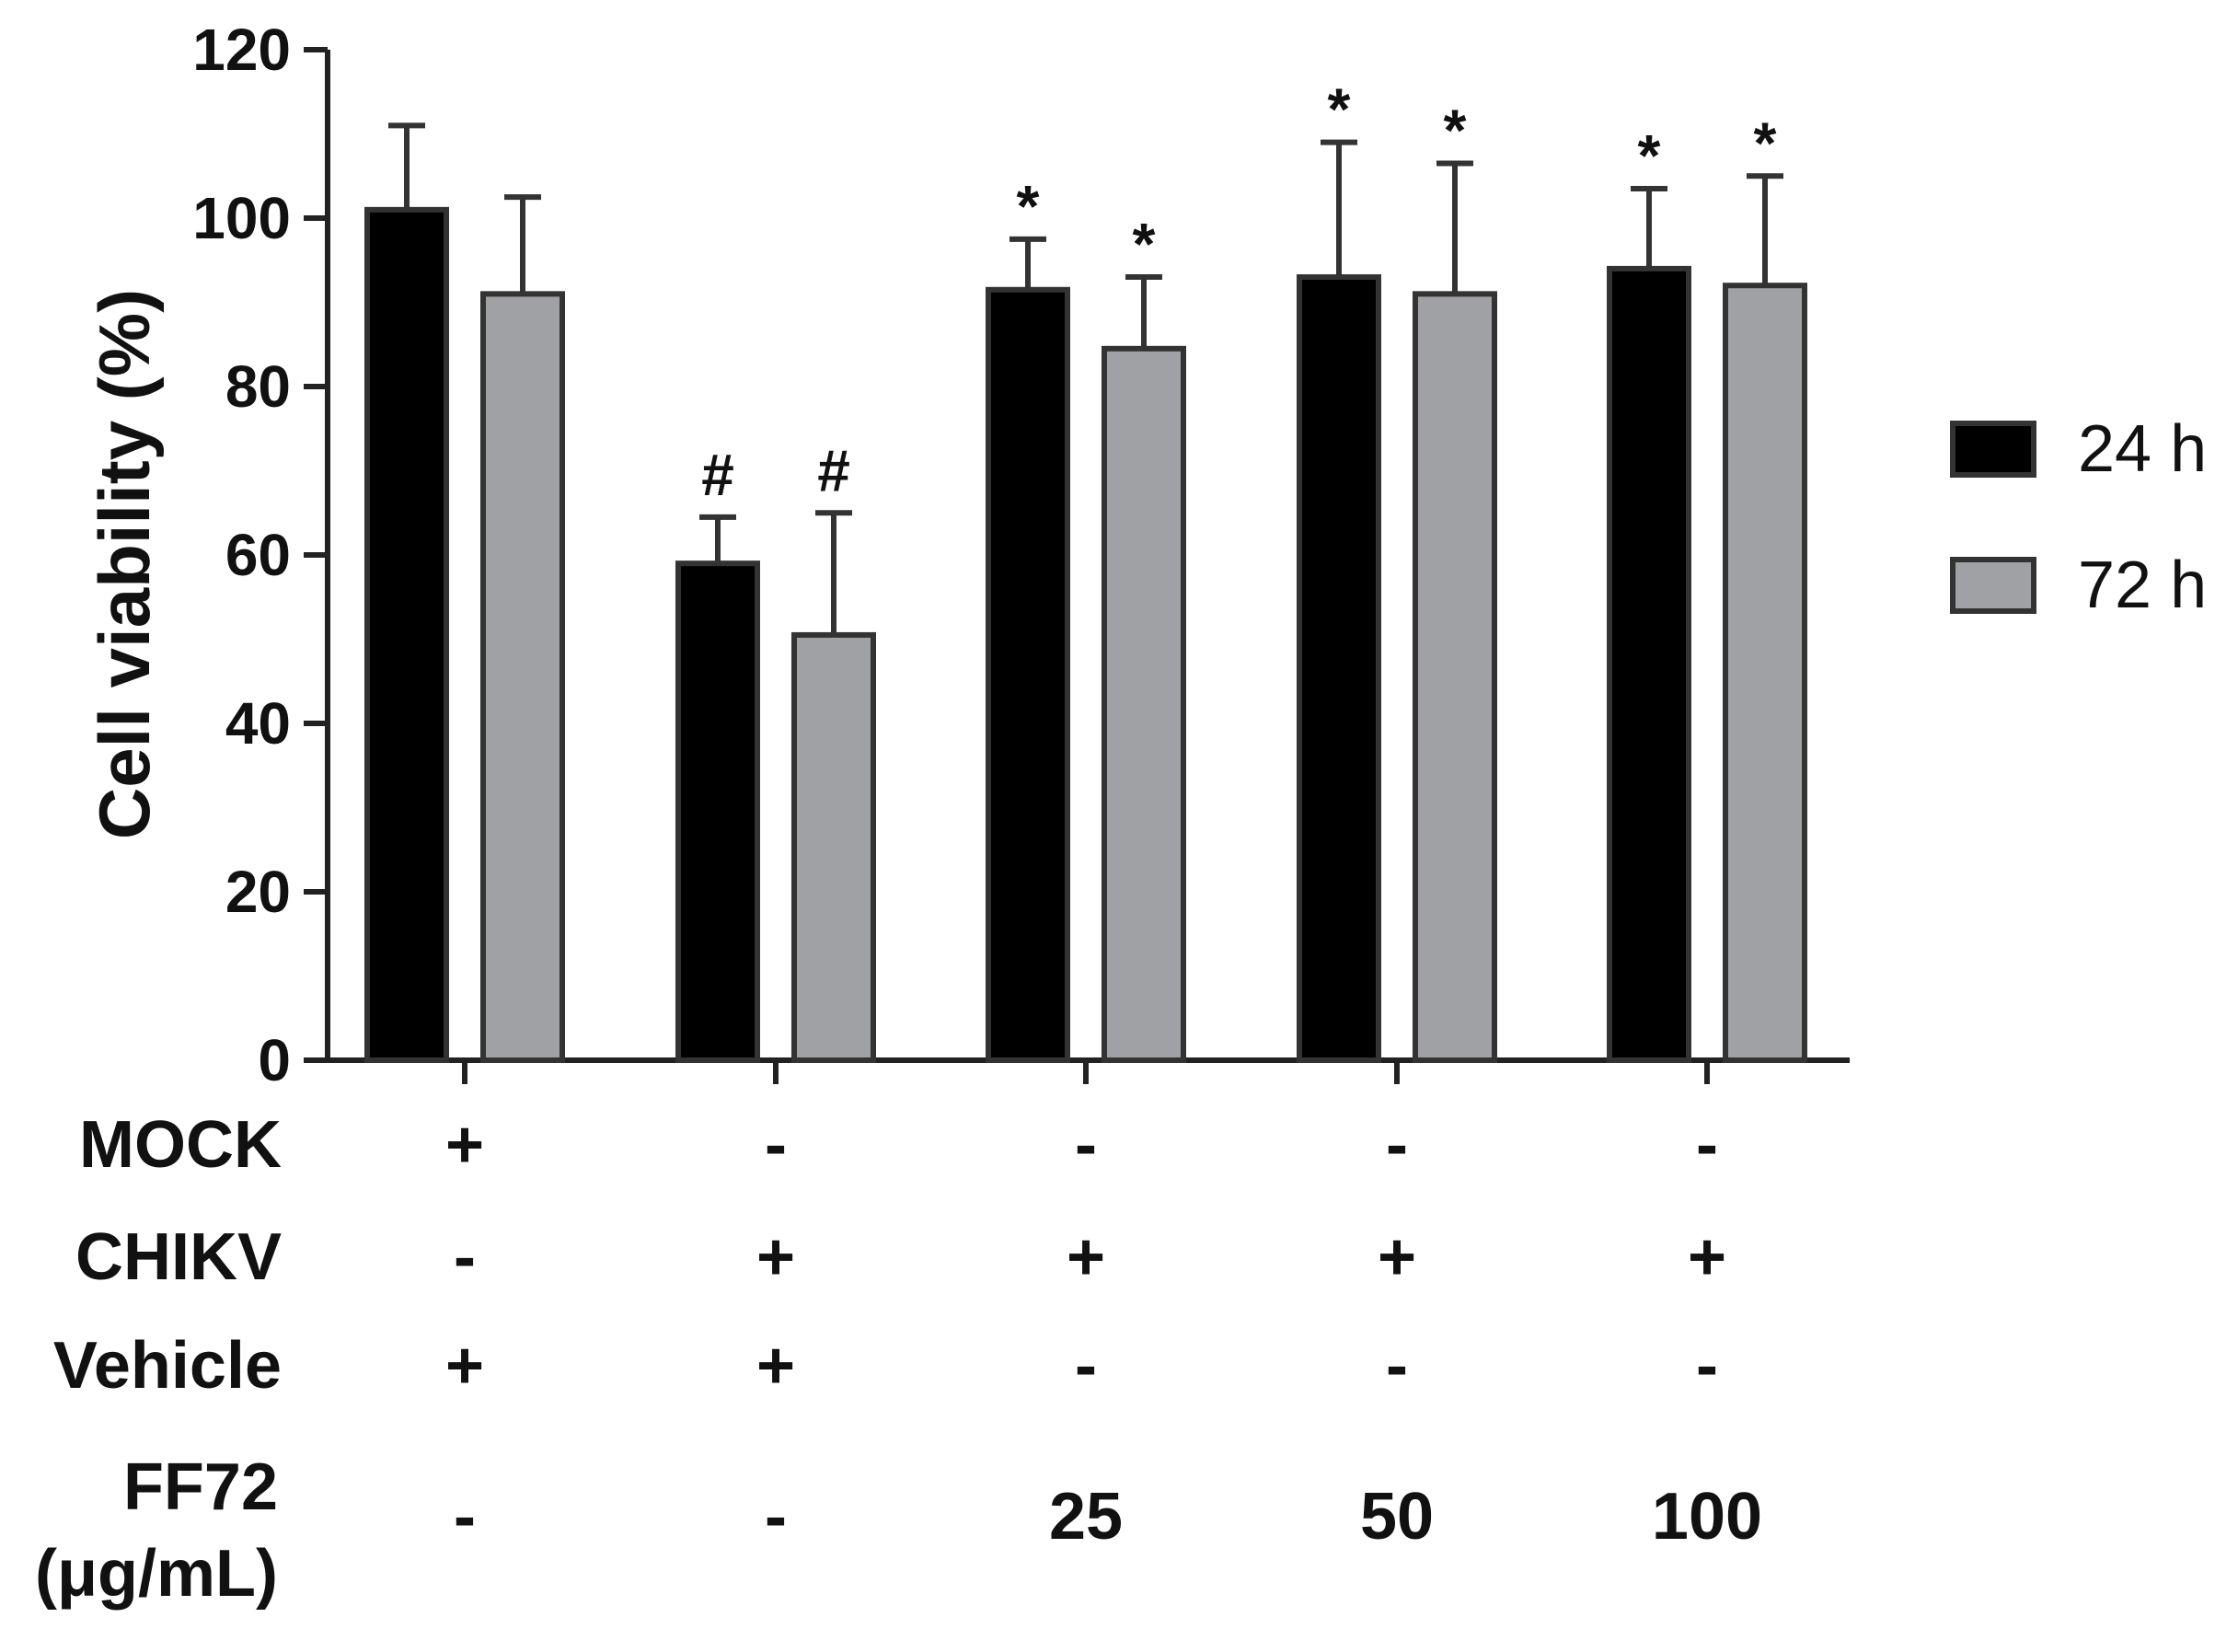 The width and height of the screenshot is (2238, 1652). What do you see at coordinates (258, 386) in the screenshot?
I see `y-tick-label: 80` at bounding box center [258, 386].